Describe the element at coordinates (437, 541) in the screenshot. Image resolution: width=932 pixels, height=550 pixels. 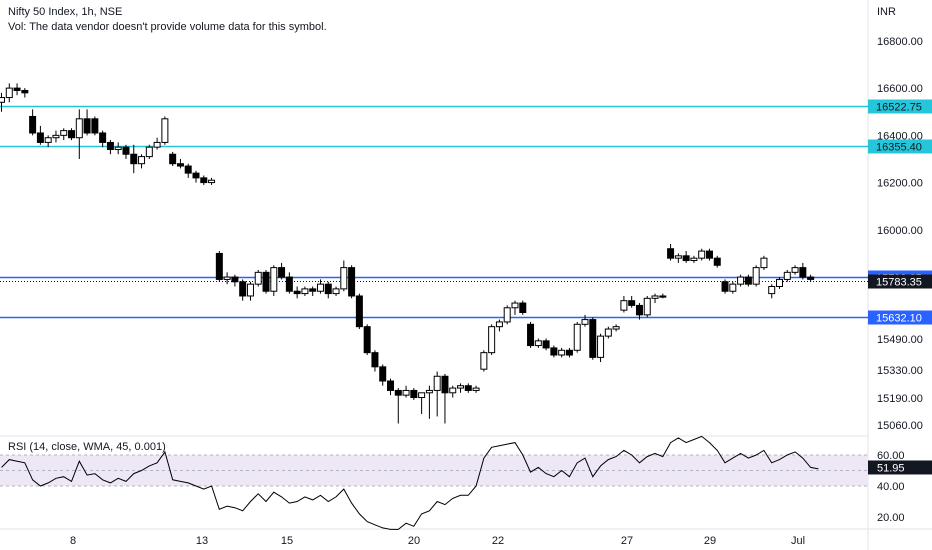
I see `time-axis: 8 13 15 20 22 27 29 Jul` at that location.